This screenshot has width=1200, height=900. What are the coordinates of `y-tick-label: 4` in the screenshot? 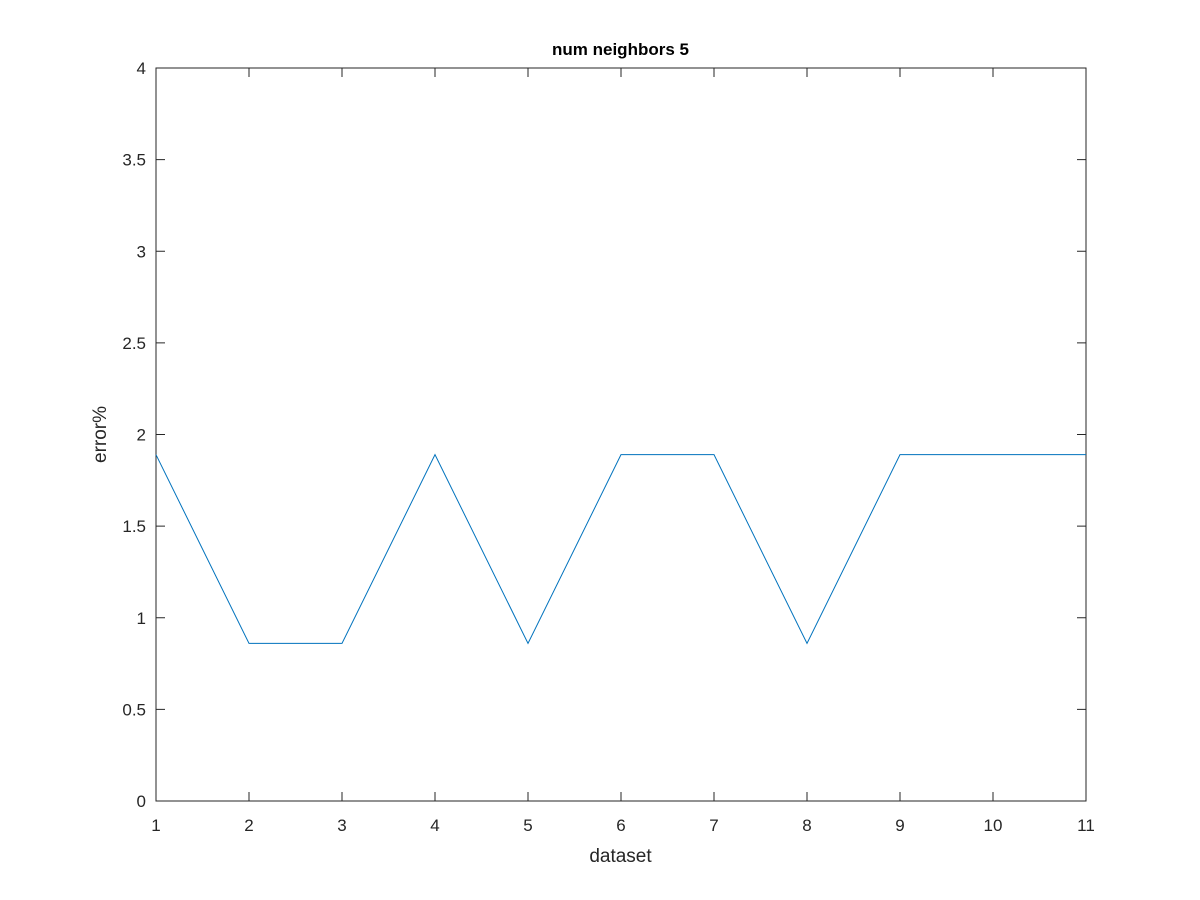 It's located at (141, 68).